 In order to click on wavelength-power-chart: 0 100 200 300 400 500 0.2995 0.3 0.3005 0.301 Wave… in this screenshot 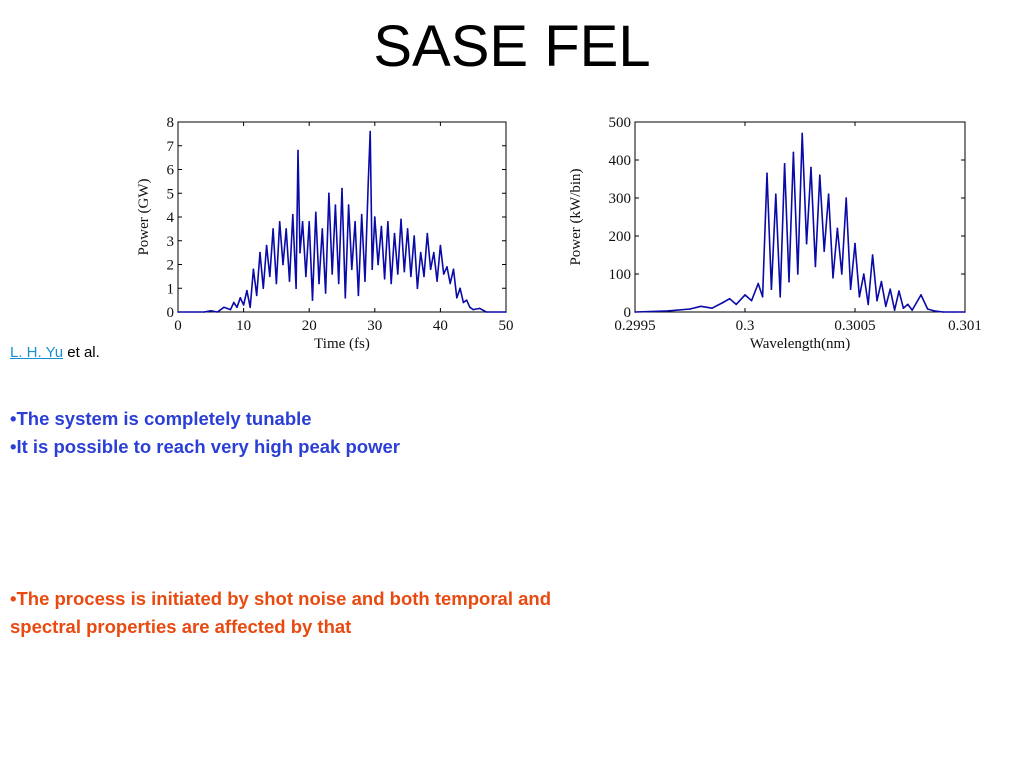, I will do `click(775, 233)`.